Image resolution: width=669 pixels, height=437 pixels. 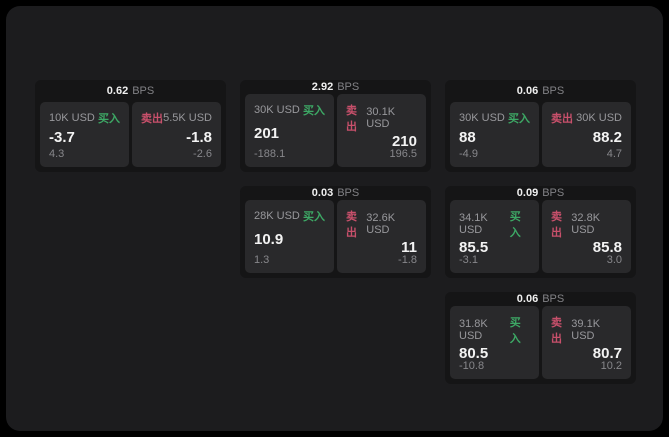 I want to click on buy-amount: 28K USD, so click(x=277, y=216).